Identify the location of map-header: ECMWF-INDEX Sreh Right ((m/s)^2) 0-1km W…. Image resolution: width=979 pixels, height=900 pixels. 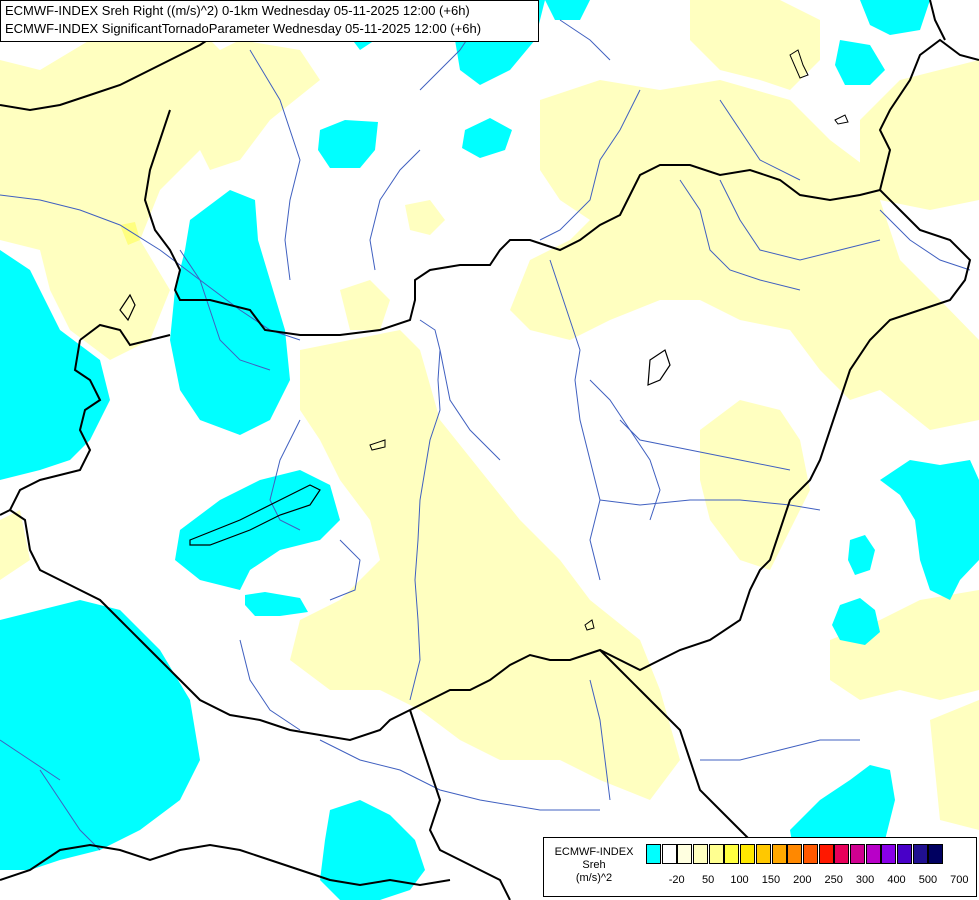
(269, 21).